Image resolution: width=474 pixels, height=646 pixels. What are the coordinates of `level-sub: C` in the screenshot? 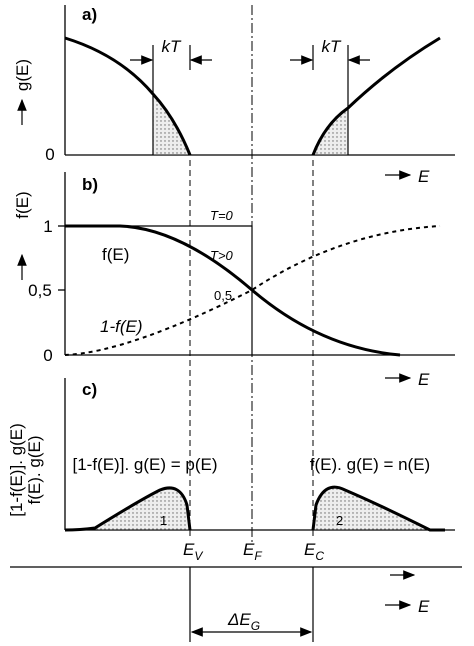 It's located at (319, 556).